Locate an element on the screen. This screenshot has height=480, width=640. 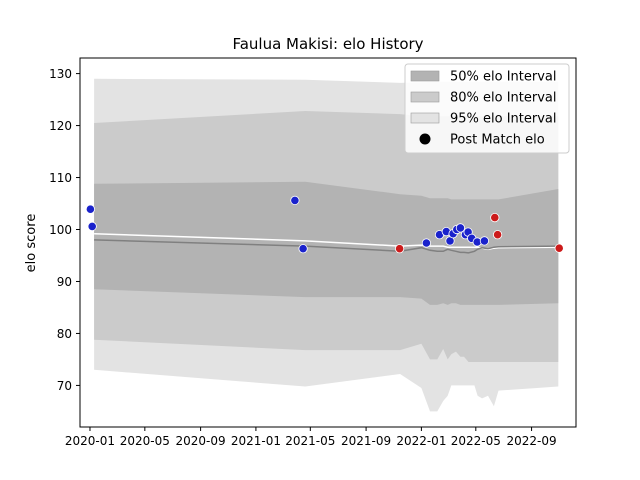
y-tick-label: 130 is located at coordinates (60, 74).